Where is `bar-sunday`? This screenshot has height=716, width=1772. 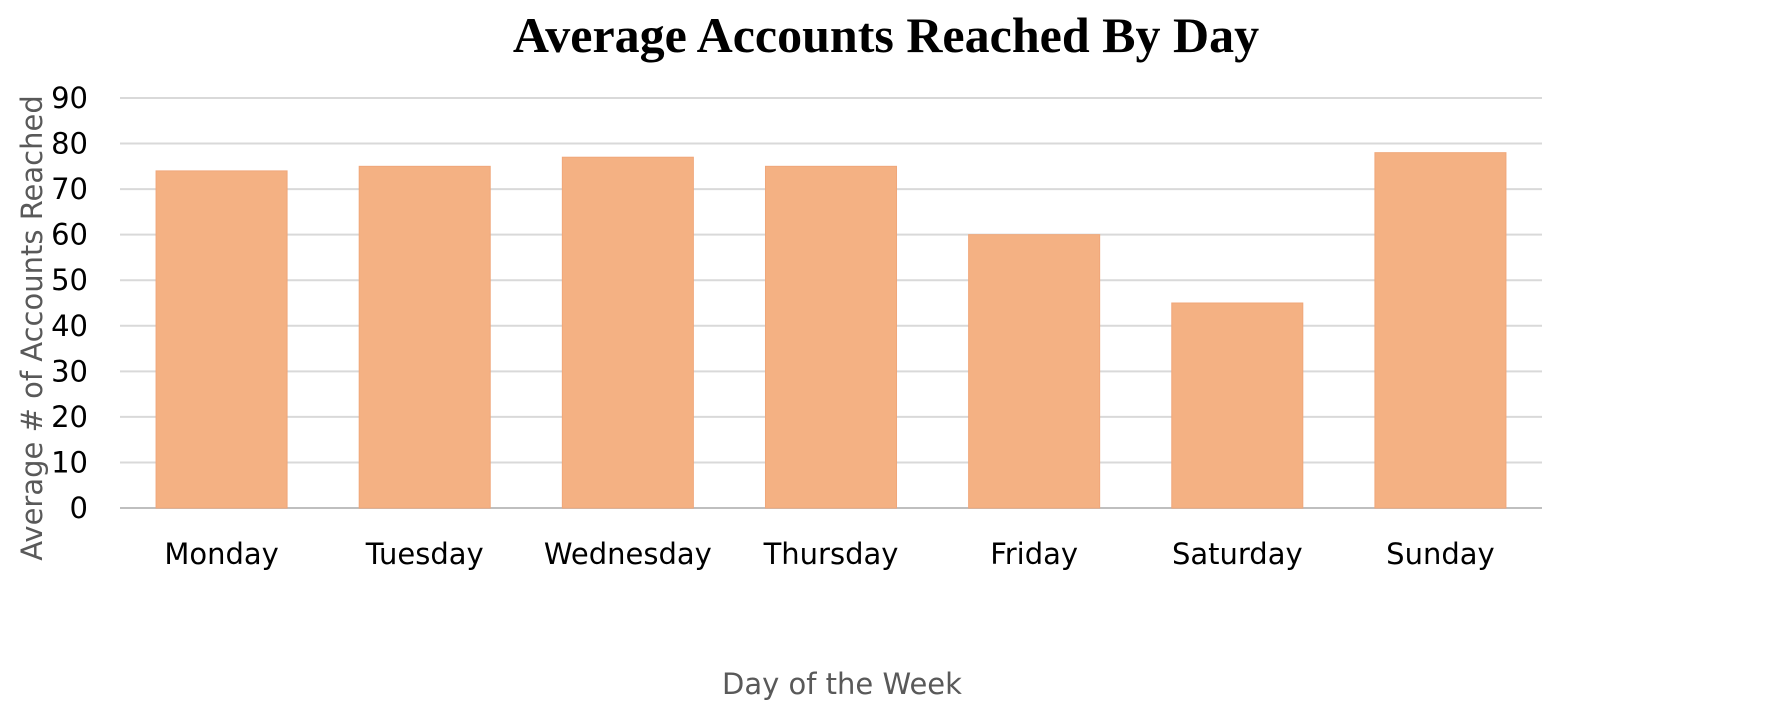 bar-sunday is located at coordinates (1440, 330).